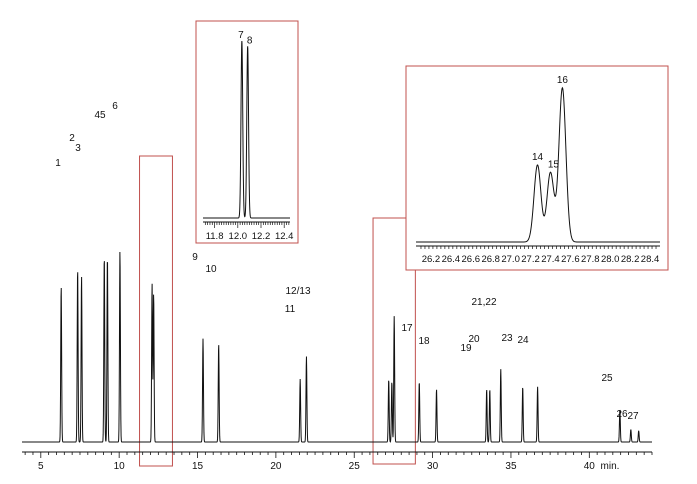 This screenshot has height=484, width=697. I want to click on inset-1-tick-label: 12.0, so click(238, 236).